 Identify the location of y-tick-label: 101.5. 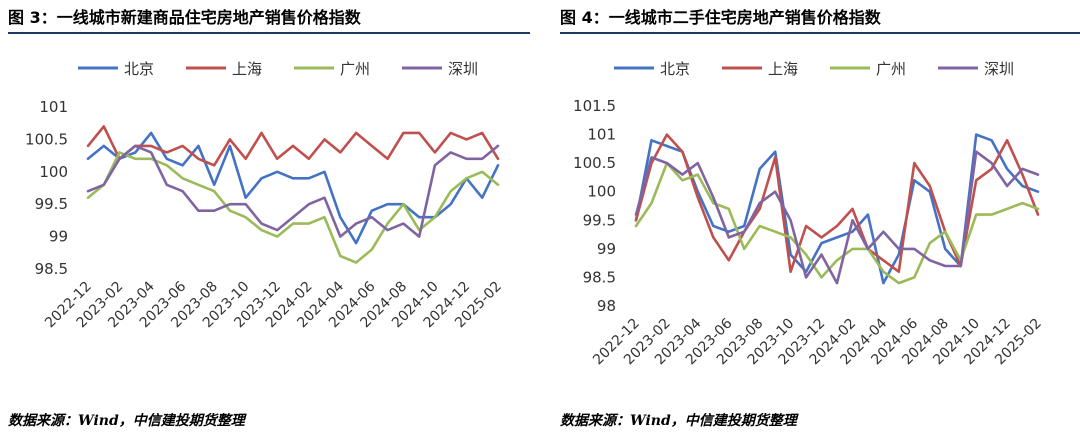
(594, 106).